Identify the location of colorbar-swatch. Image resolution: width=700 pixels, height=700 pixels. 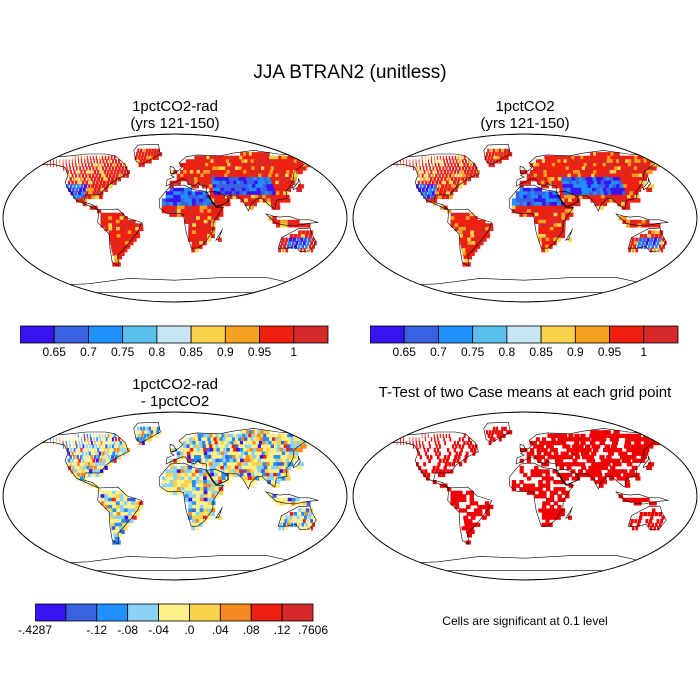
(627, 334).